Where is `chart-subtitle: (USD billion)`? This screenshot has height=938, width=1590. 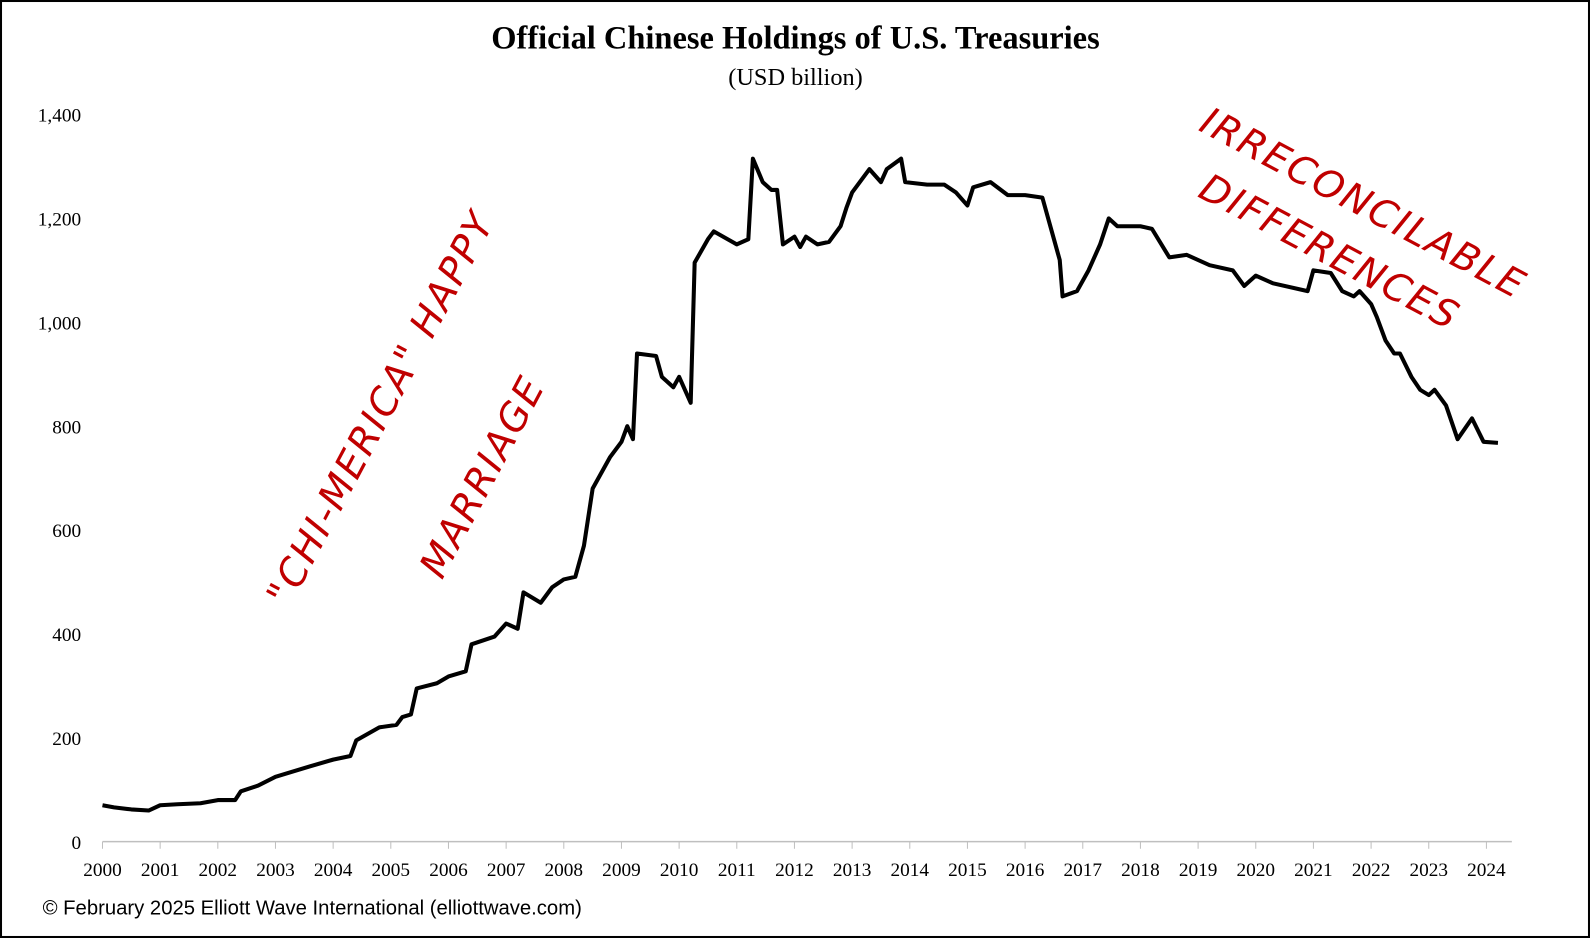 chart-subtitle: (USD billion) is located at coordinates (795, 77).